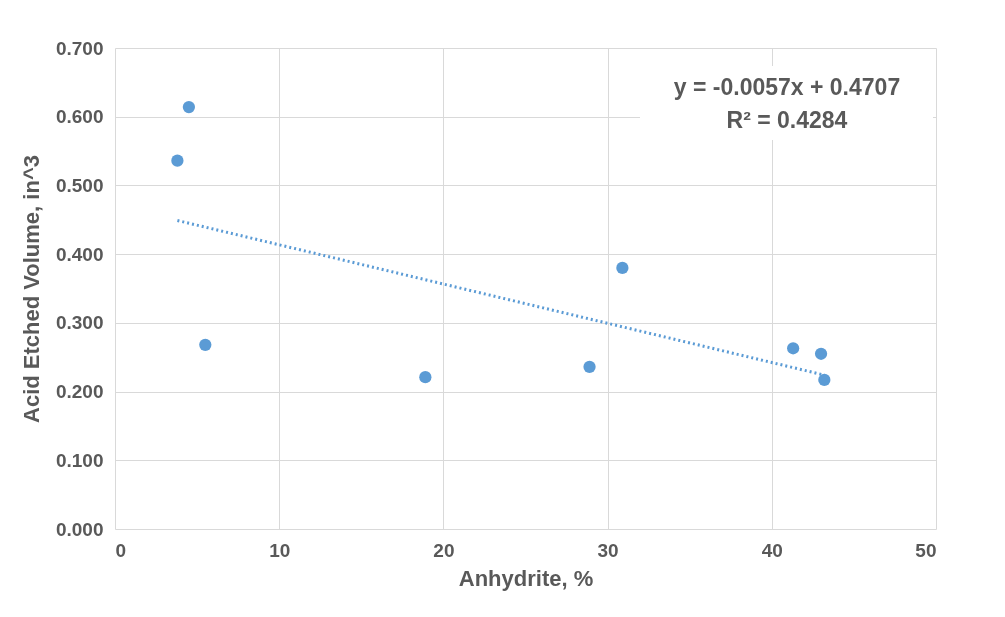 The width and height of the screenshot is (1005, 617). I want to click on x-tick-label: 0, so click(121, 550).